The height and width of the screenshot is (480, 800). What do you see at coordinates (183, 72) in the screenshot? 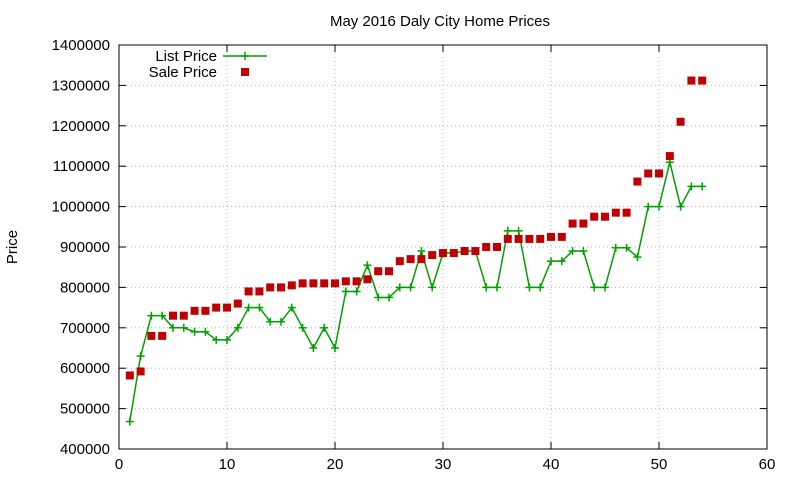
I see `legend-label-sale-price: Sale Price` at bounding box center [183, 72].